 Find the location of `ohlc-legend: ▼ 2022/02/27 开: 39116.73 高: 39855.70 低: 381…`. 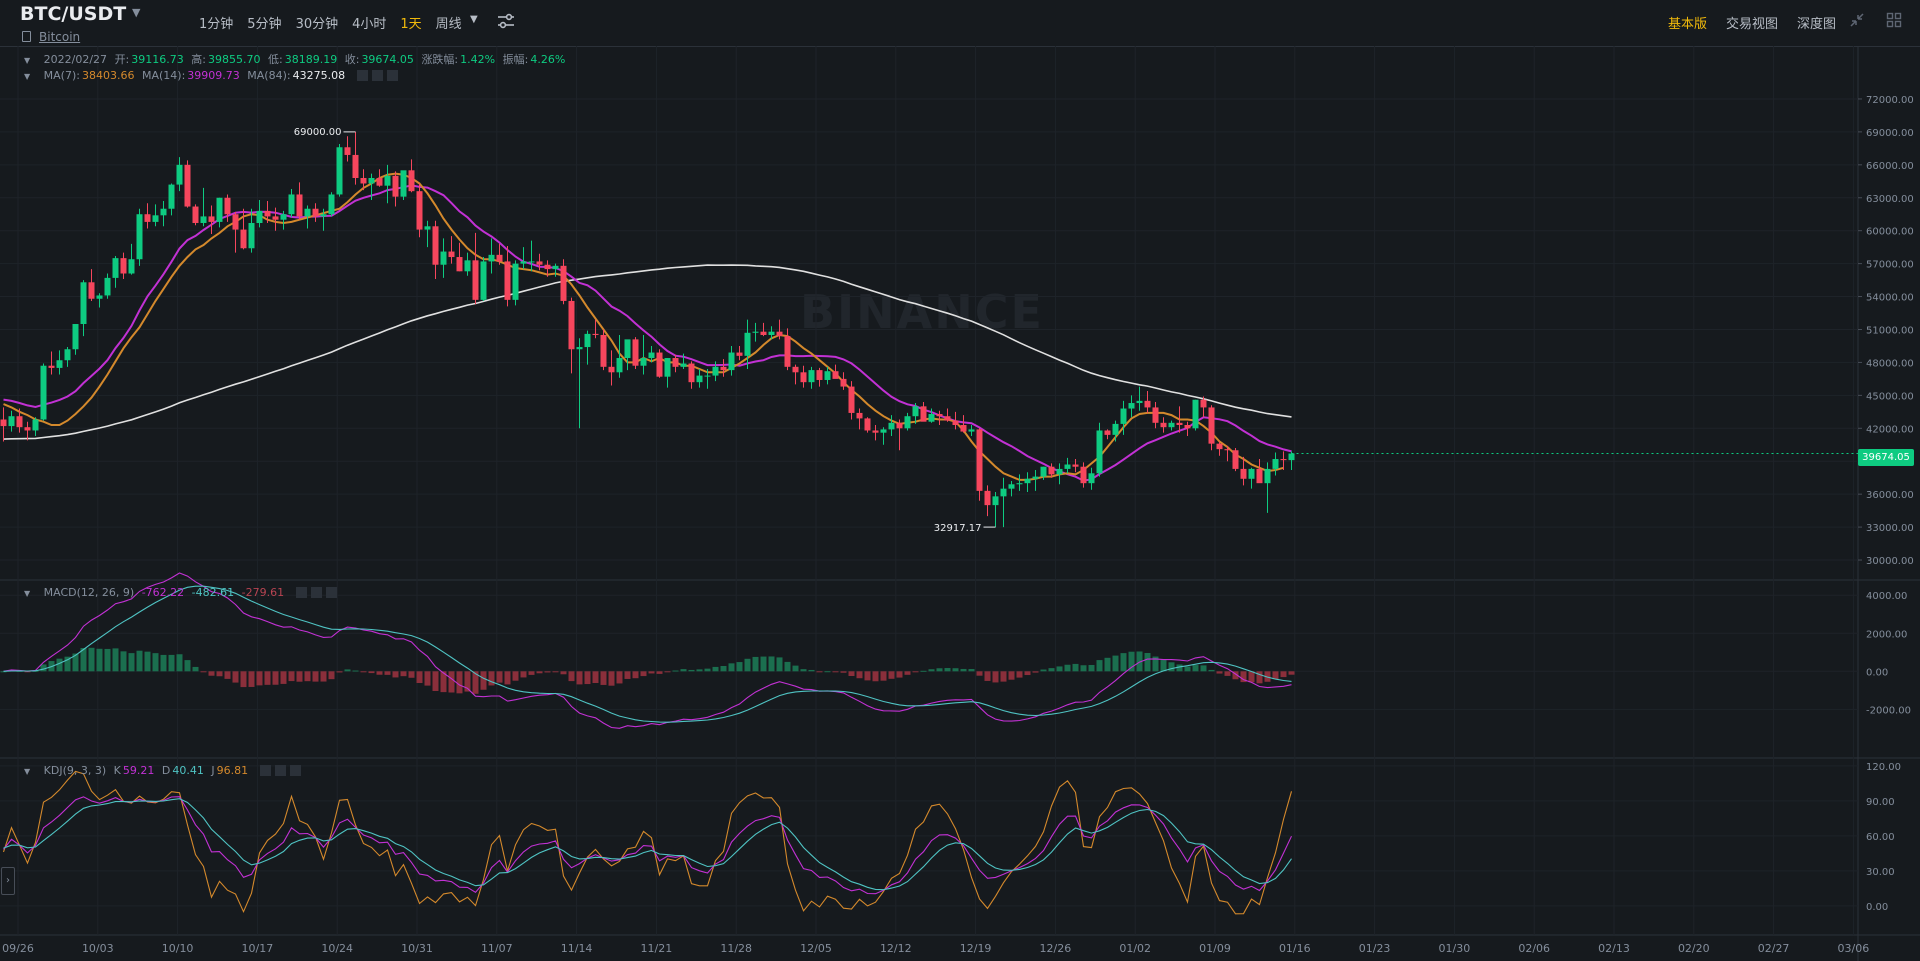

ohlc-legend: ▼ 2022/02/27 开: 39116.73 高: 39855.70 低: 381… is located at coordinates (296, 59).